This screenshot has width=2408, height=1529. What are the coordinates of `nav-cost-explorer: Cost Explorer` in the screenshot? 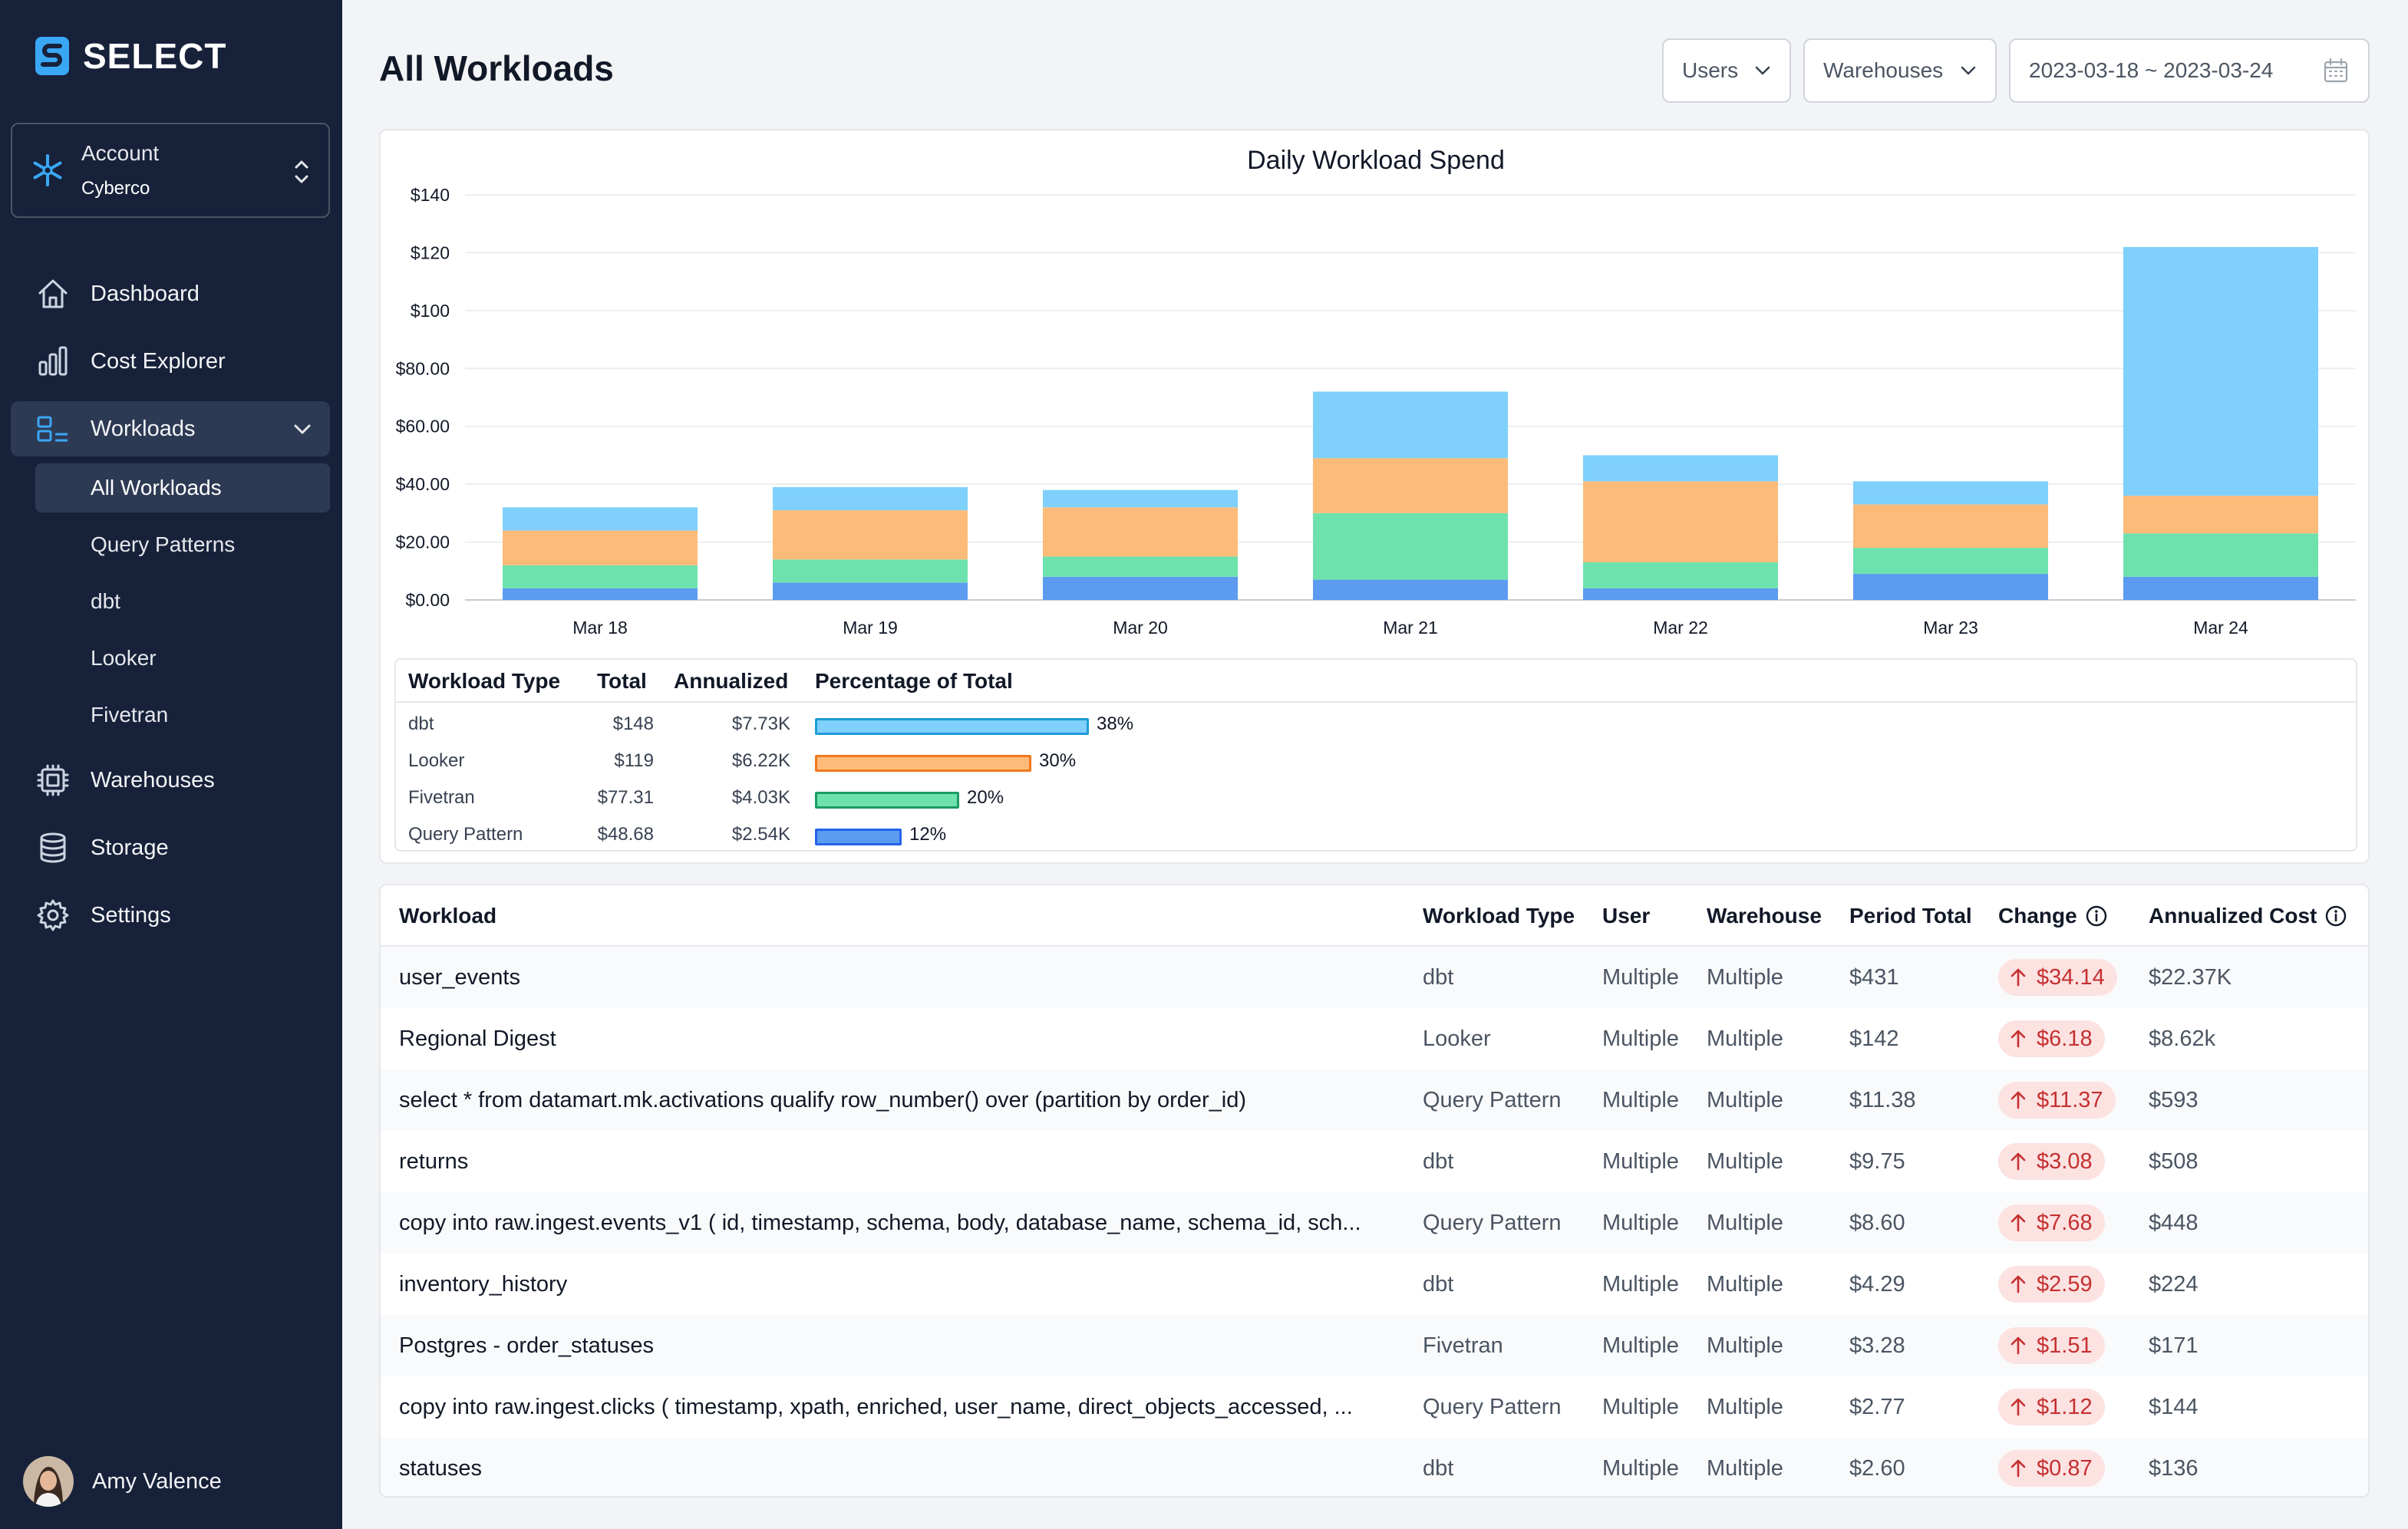 It's located at (170, 362).